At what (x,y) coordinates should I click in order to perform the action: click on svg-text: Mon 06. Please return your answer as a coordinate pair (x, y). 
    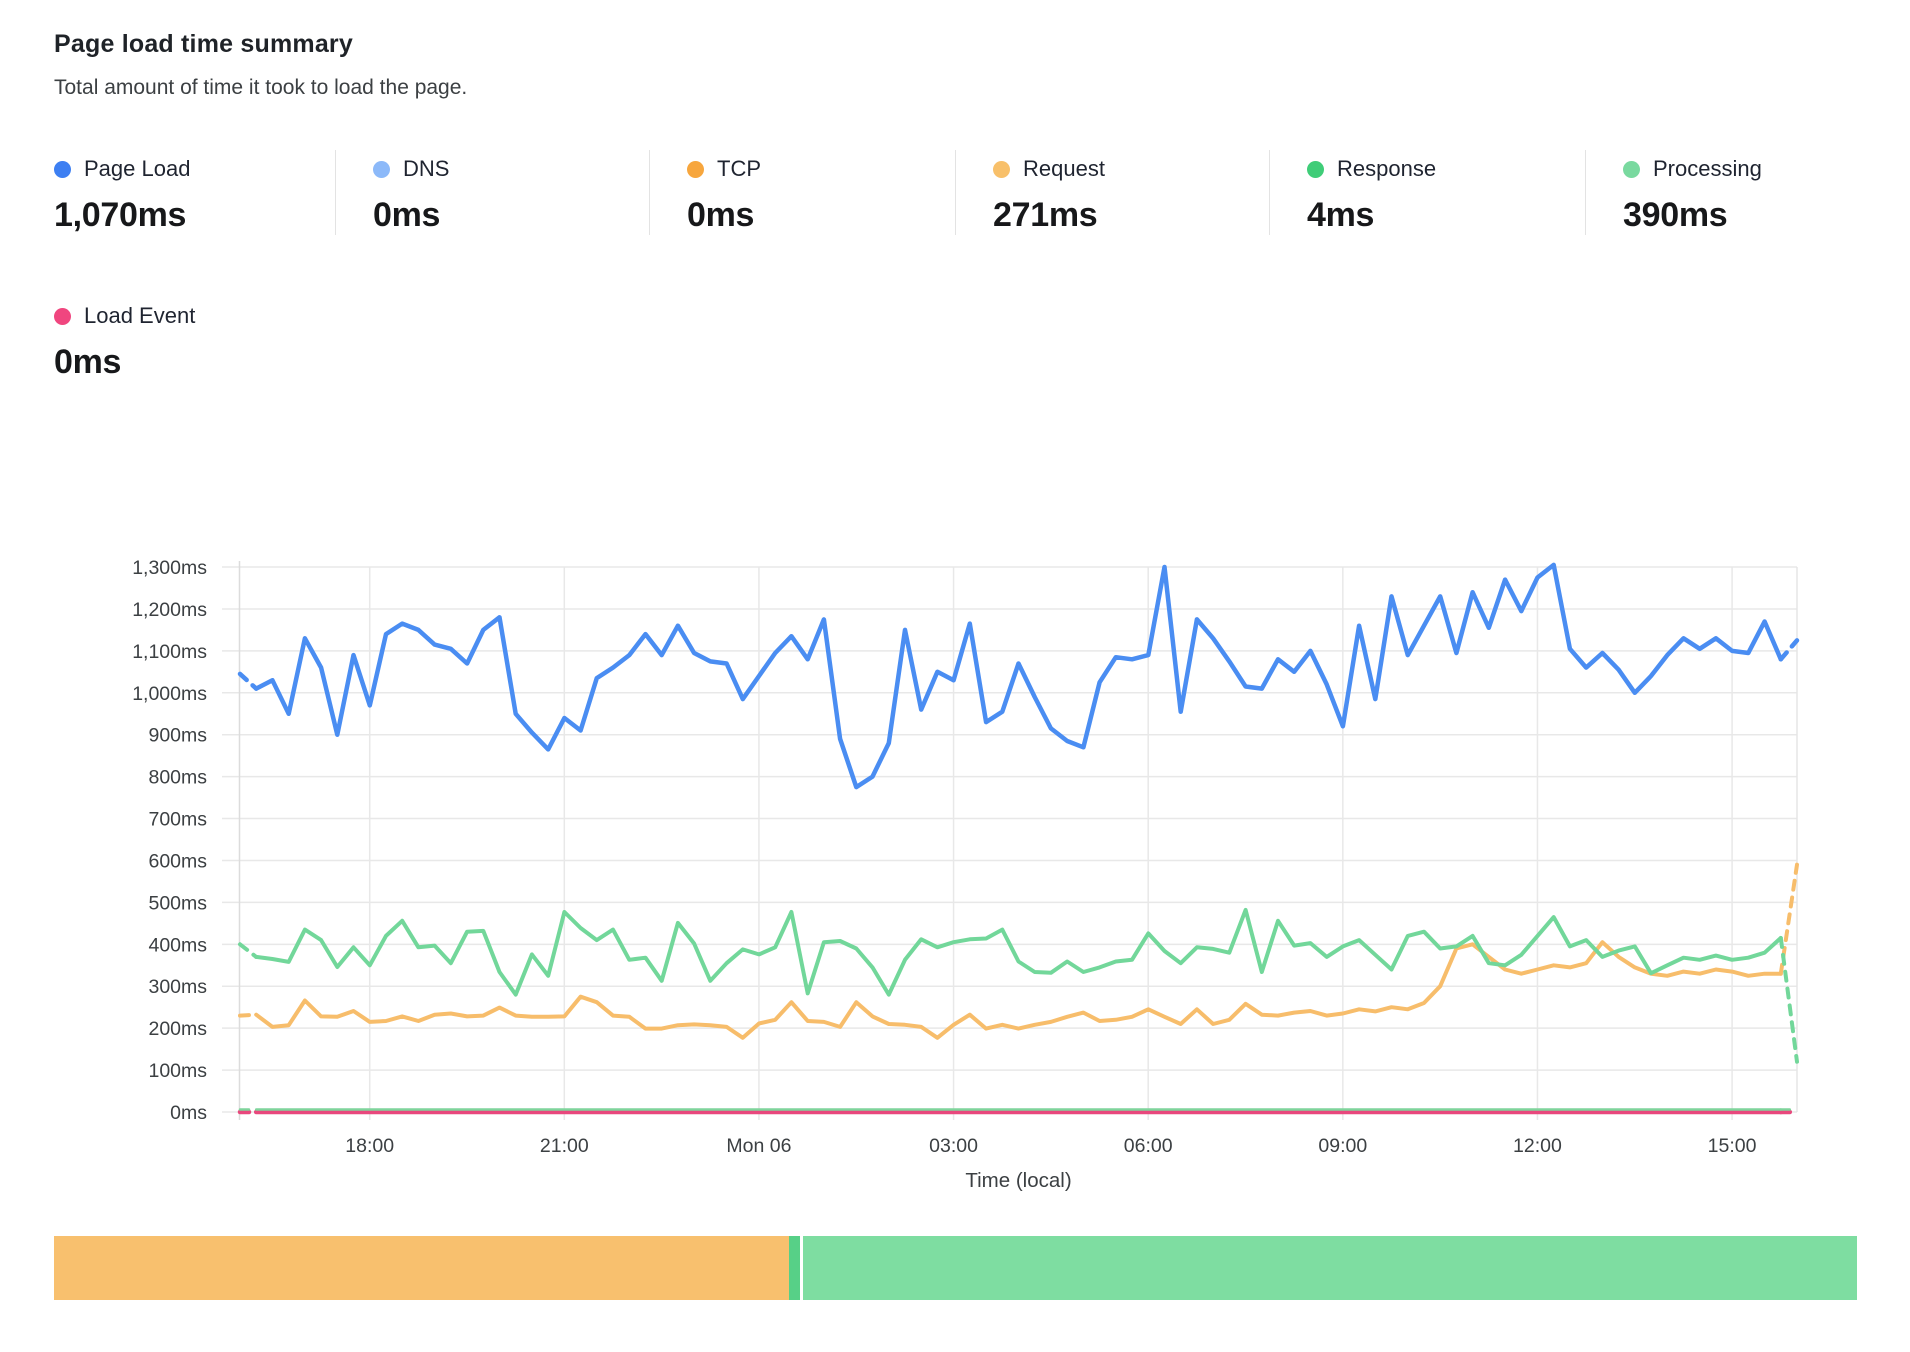
    Looking at the image, I should click on (758, 1146).